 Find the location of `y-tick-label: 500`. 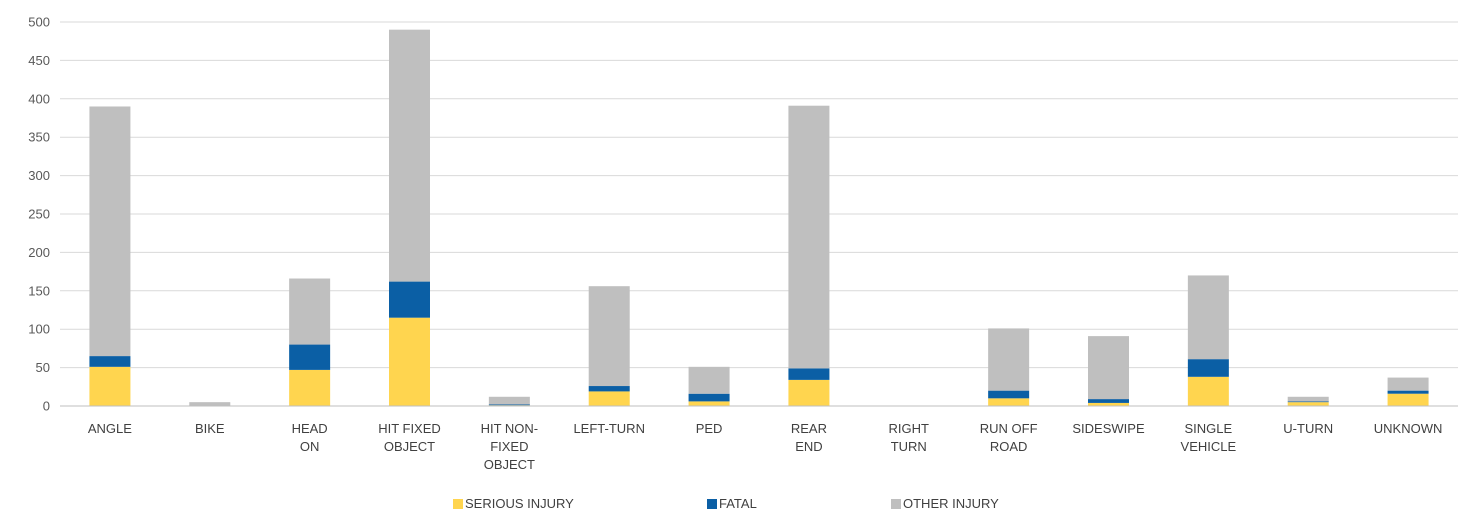

y-tick-label: 500 is located at coordinates (39, 22).